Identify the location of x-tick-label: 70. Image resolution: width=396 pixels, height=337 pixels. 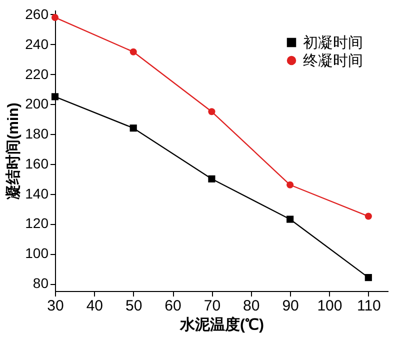
(212, 306).